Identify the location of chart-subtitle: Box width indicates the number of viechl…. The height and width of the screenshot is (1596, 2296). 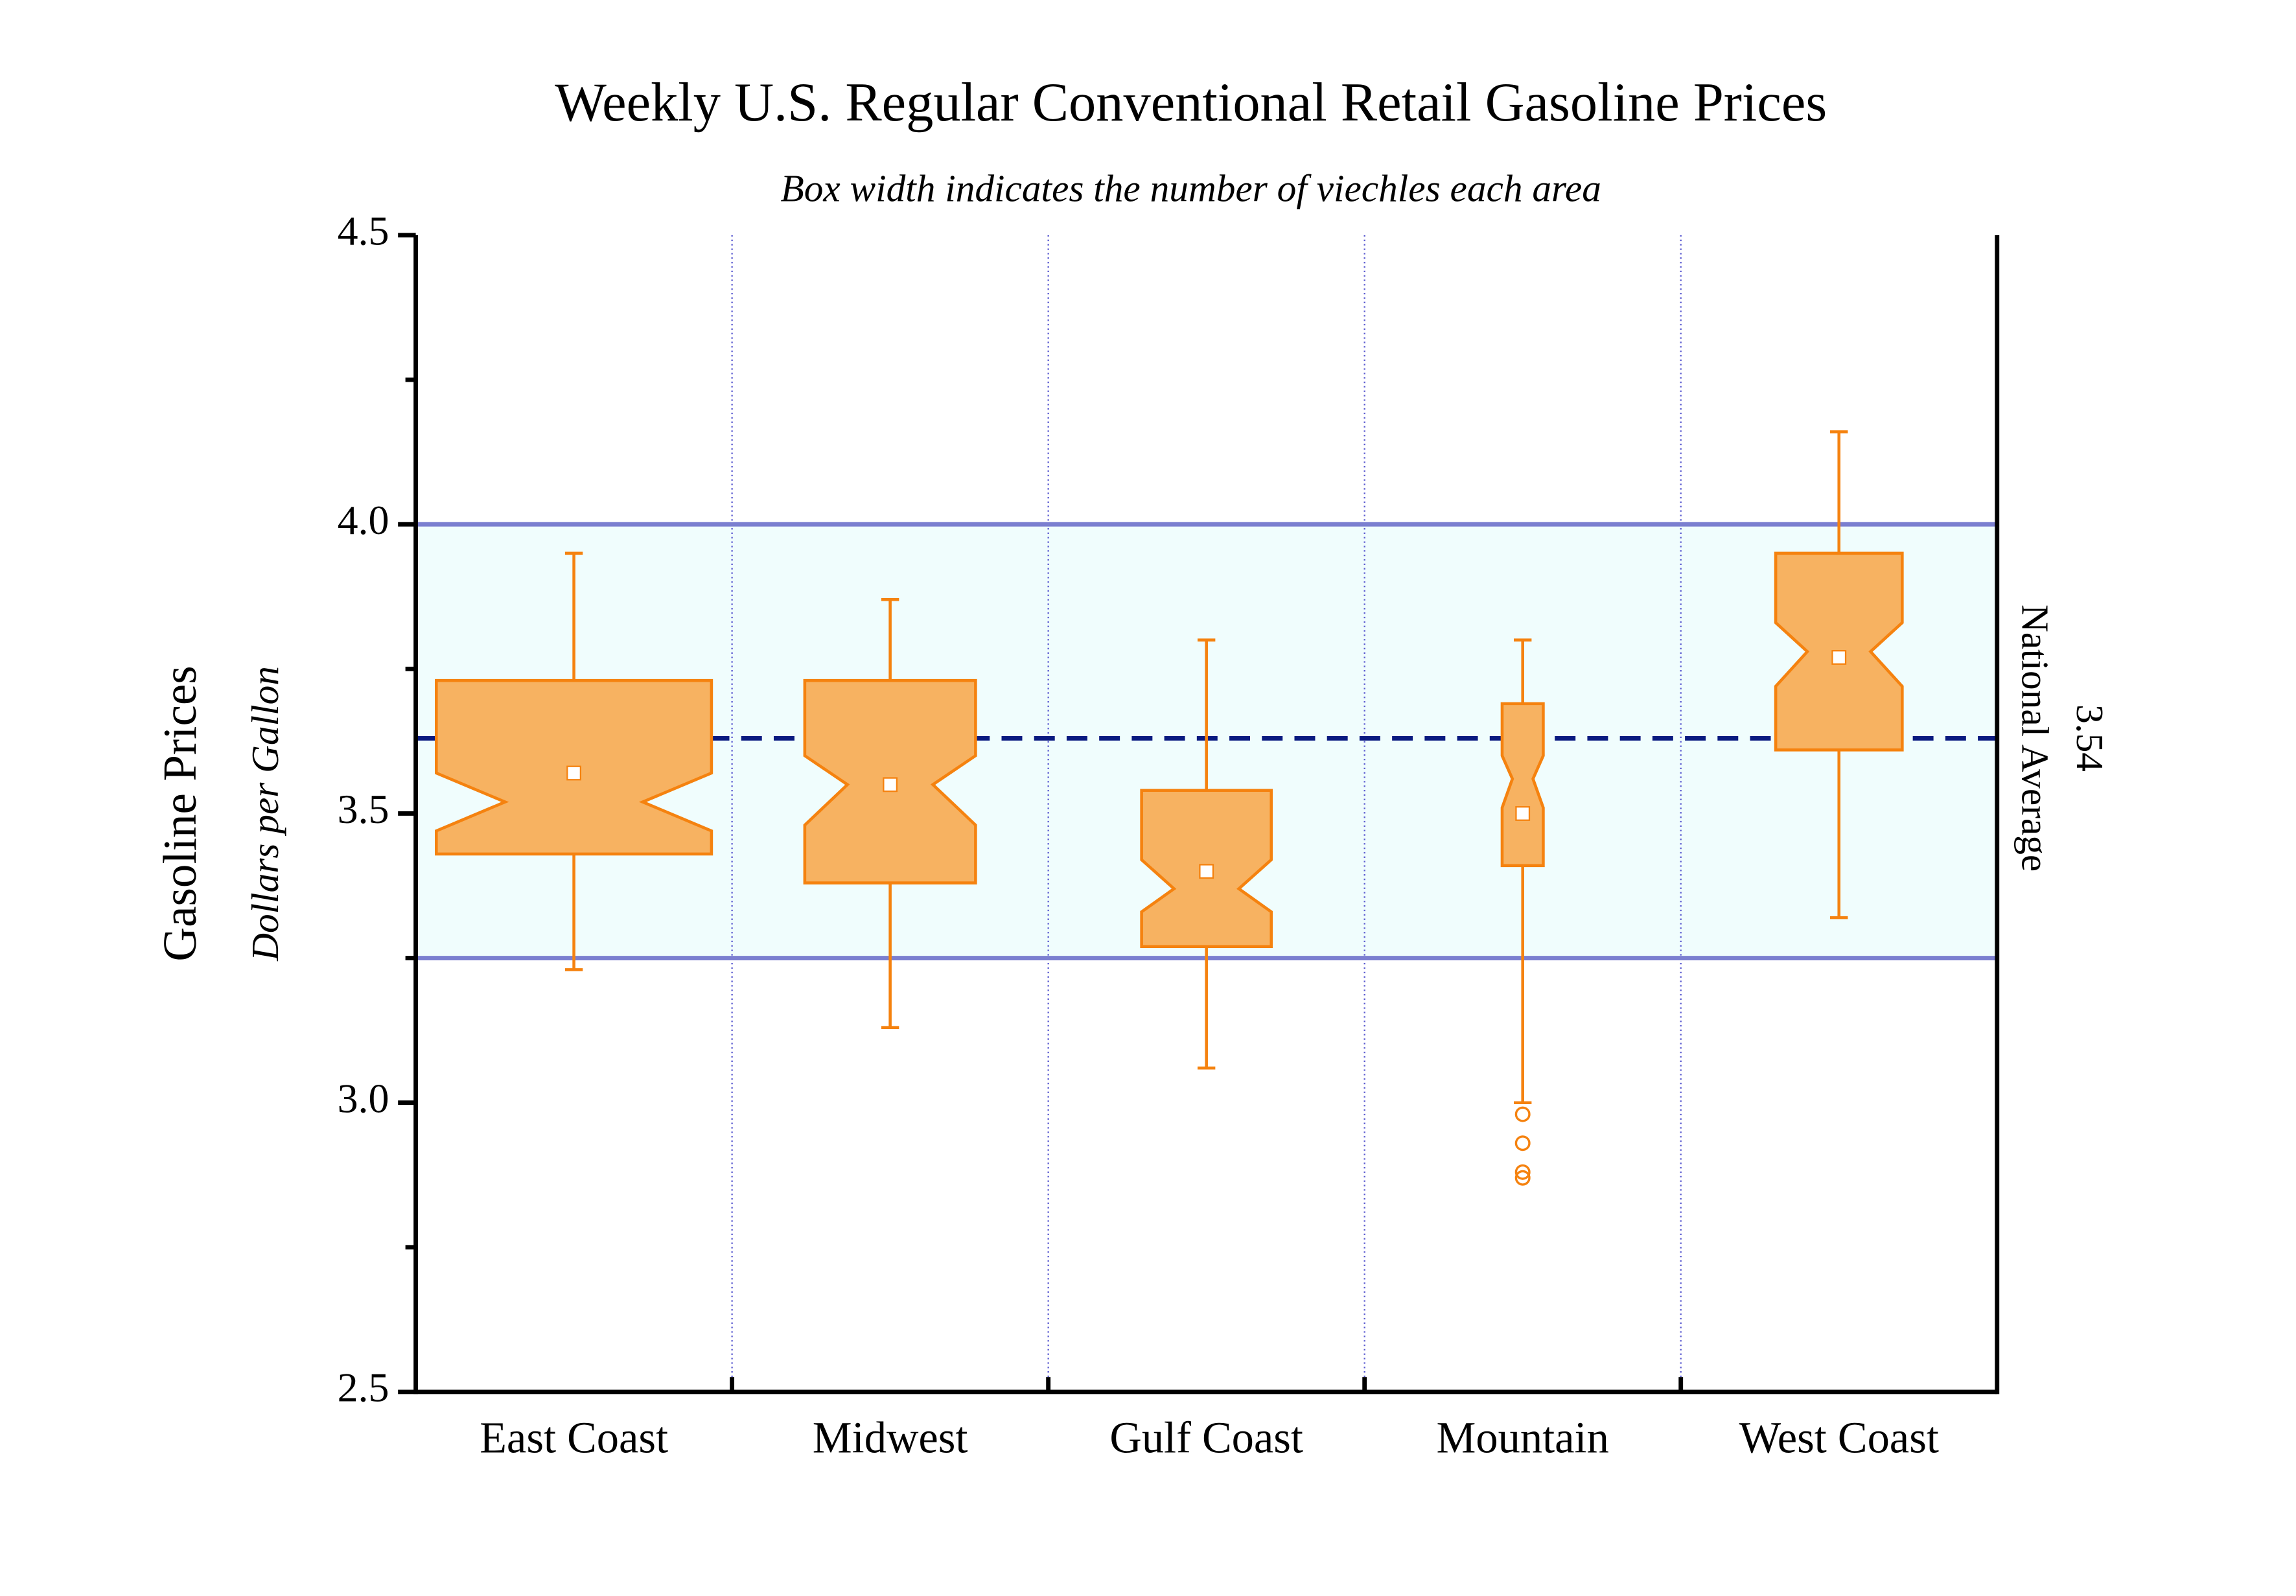
(1190, 188).